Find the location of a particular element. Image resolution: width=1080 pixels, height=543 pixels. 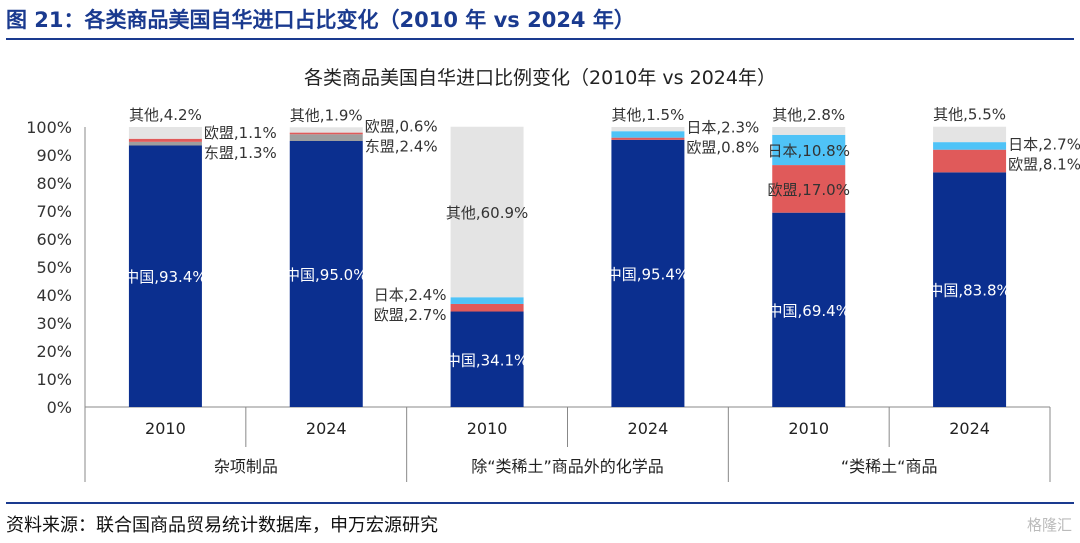

data-label-欧盟: 欧盟,17.0% is located at coordinates (809, 190).